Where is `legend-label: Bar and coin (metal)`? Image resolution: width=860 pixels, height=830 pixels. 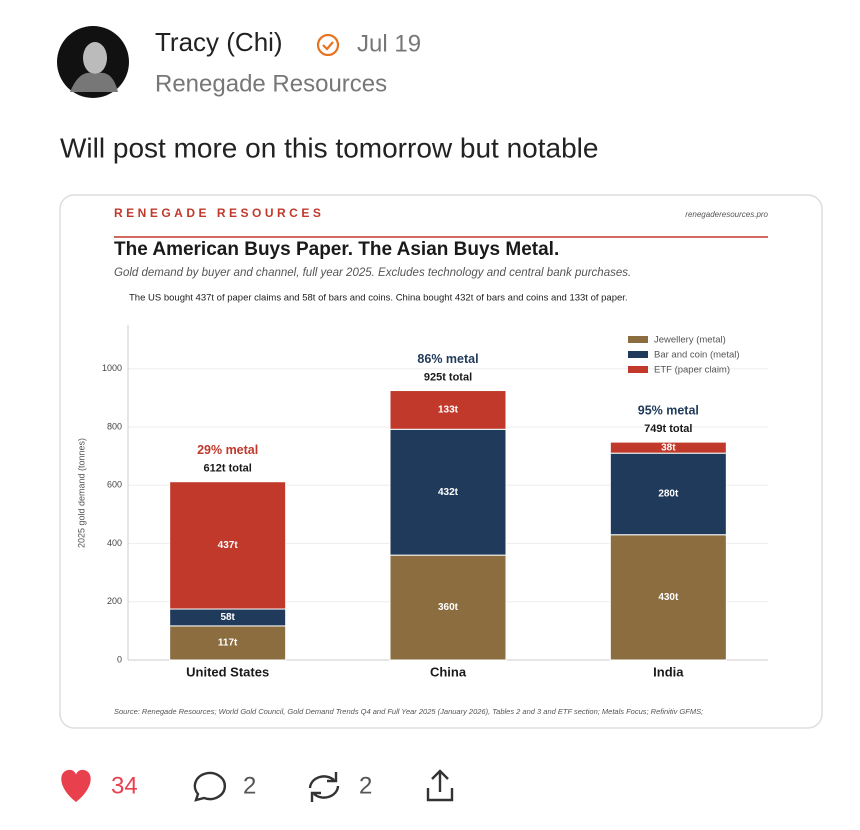
legend-label: Bar and coin (metal) is located at coordinates (697, 355).